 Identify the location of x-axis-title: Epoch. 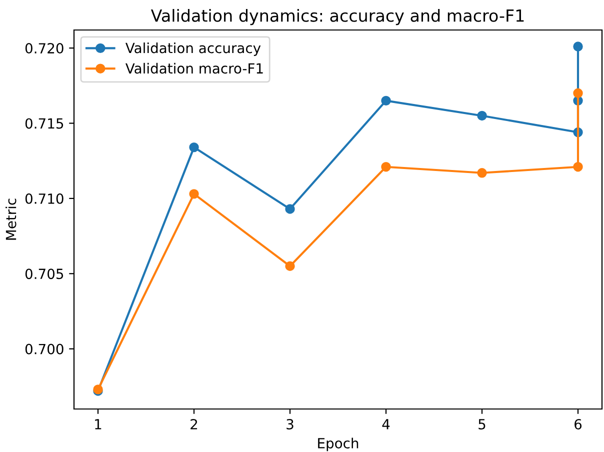
(338, 445).